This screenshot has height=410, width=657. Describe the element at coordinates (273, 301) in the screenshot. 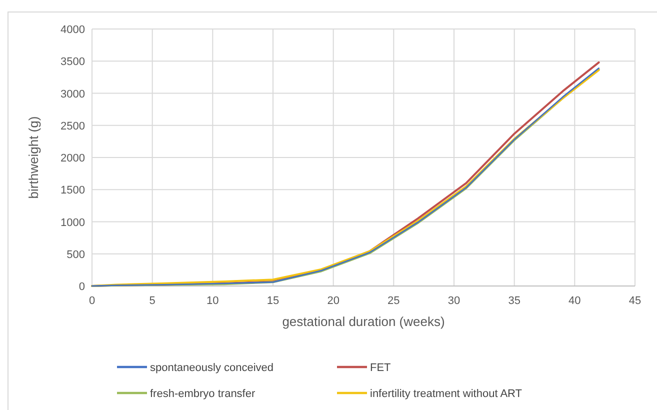

I see `x-tick-label: 15` at that location.